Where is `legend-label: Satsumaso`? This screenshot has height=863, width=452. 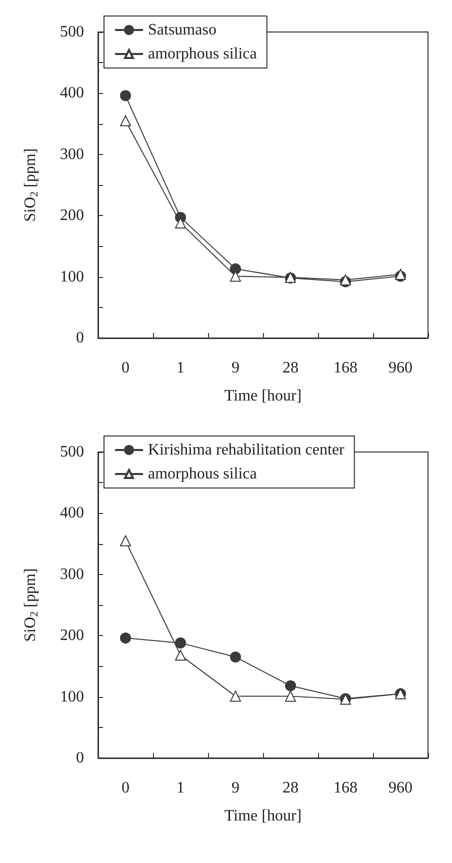 legend-label: Satsumaso is located at coordinates (182, 30).